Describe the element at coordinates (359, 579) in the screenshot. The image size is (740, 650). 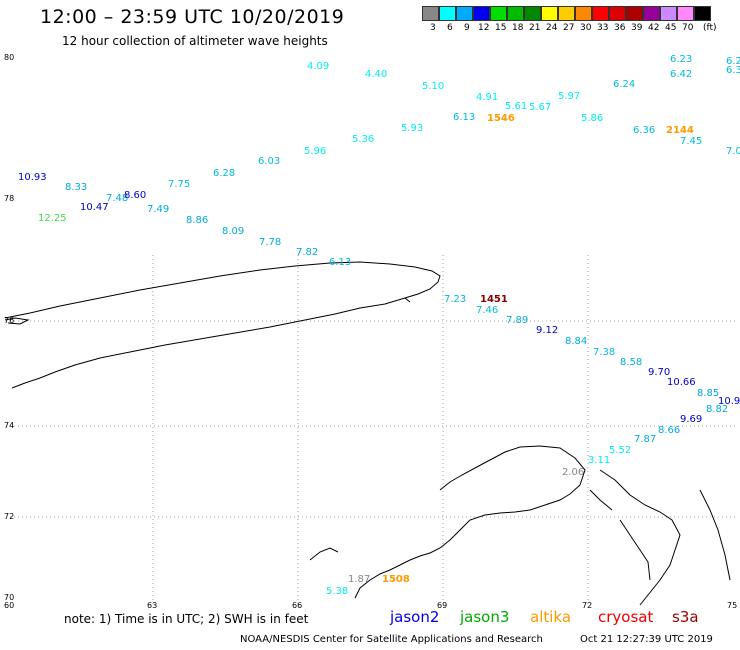
I see `wave-height-label: 1.87` at that location.